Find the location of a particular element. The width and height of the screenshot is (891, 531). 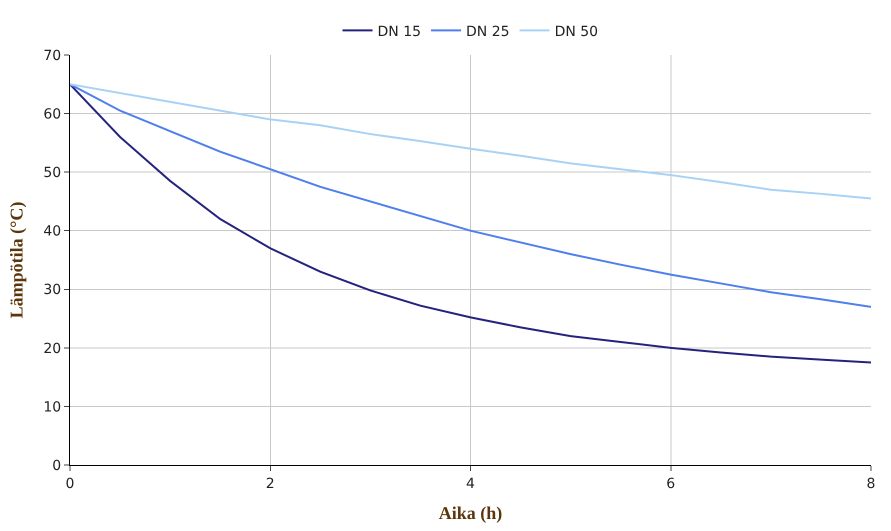

y-tick-label: 40 is located at coordinates (52, 232).